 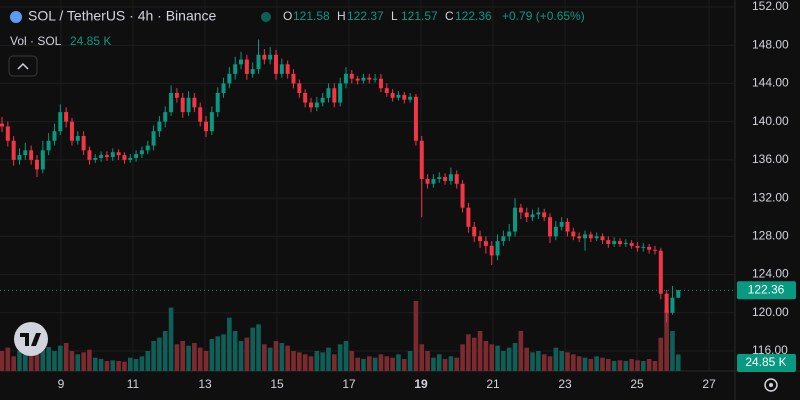 What do you see at coordinates (766, 289) in the screenshot?
I see `last-price-label: 122.36` at bounding box center [766, 289].